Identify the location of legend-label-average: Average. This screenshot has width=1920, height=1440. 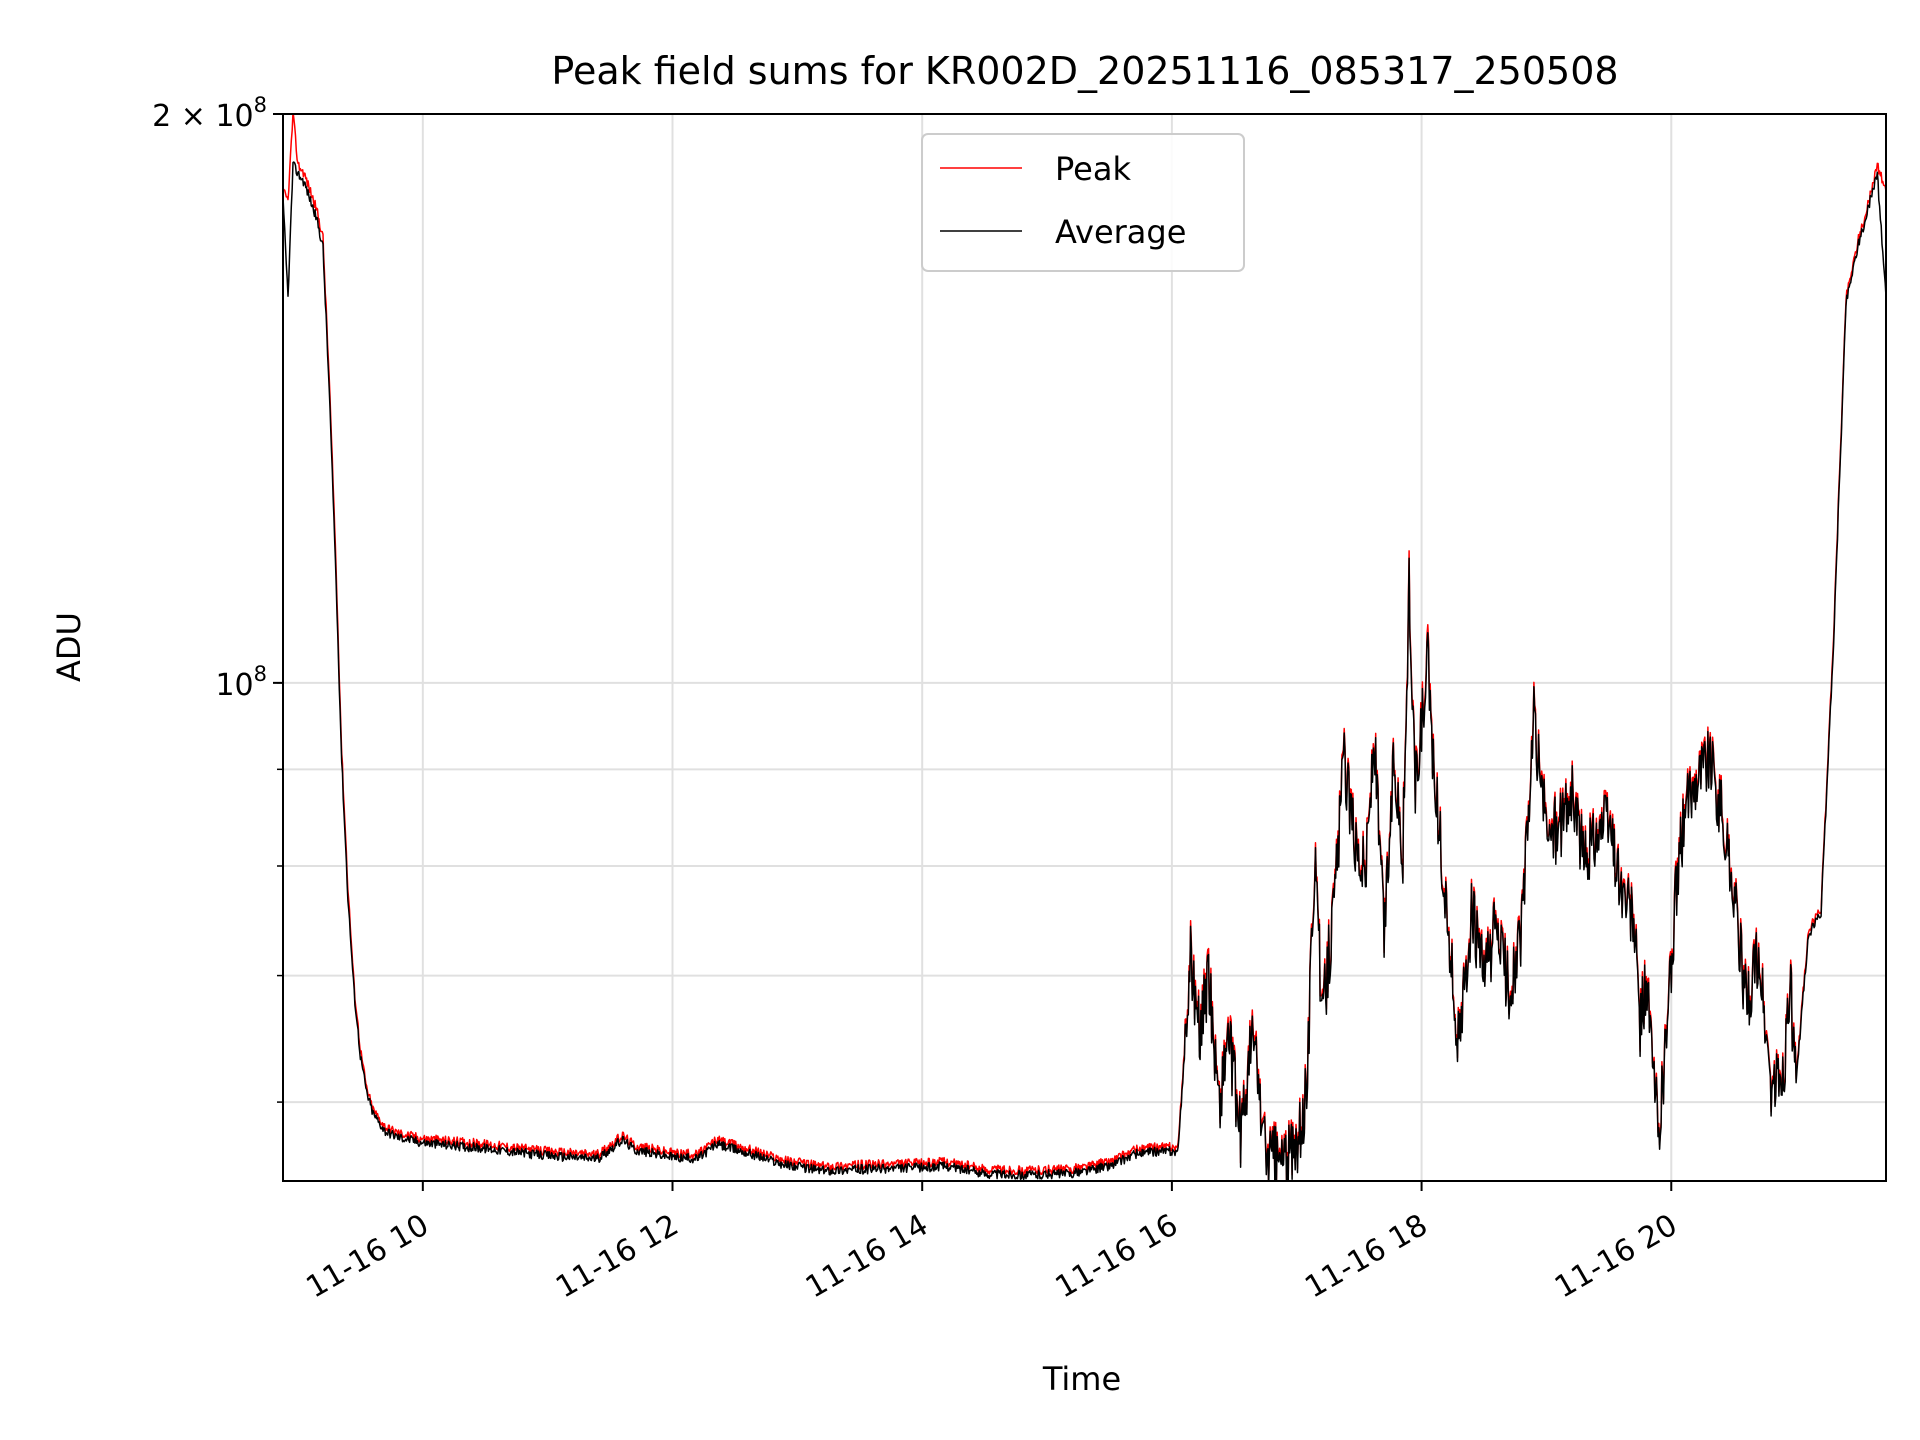
(1120, 232).